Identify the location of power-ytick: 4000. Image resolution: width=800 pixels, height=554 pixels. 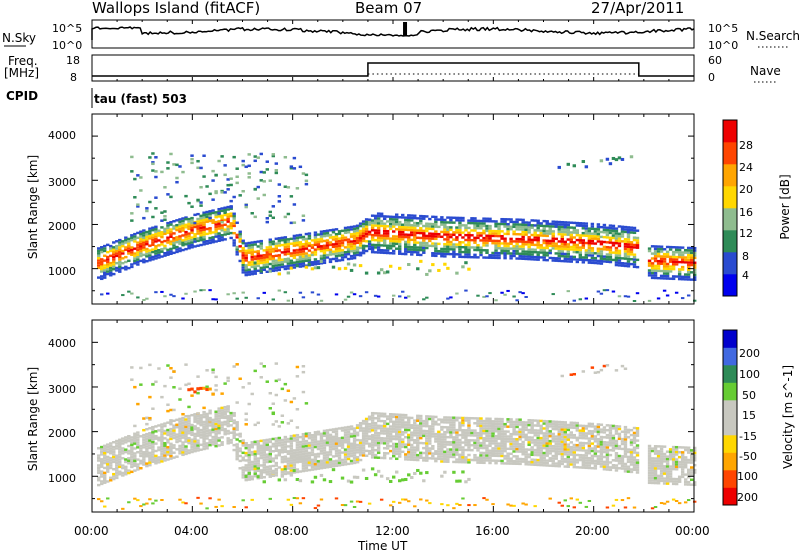
(62, 135).